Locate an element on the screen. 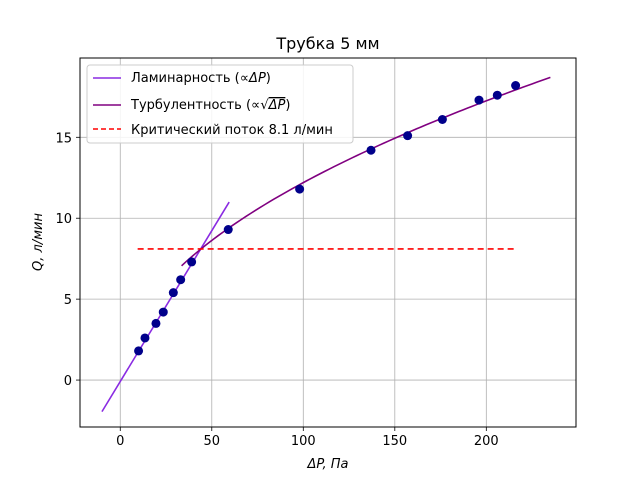 The image size is (640, 480). y-tick-label: 15 is located at coordinates (63, 138).